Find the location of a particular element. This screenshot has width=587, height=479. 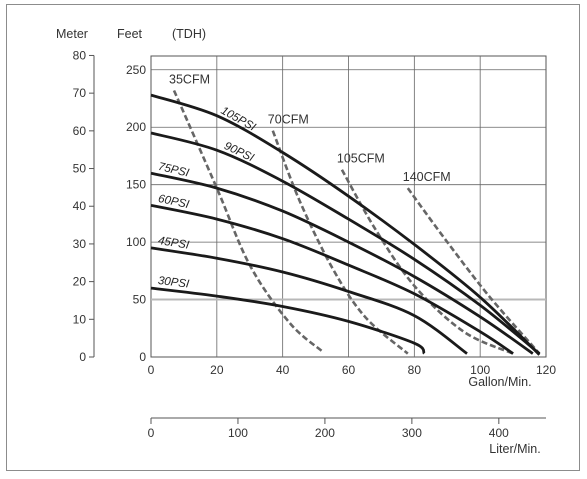

y-meter-tick-label: 10 is located at coordinates (80, 319).